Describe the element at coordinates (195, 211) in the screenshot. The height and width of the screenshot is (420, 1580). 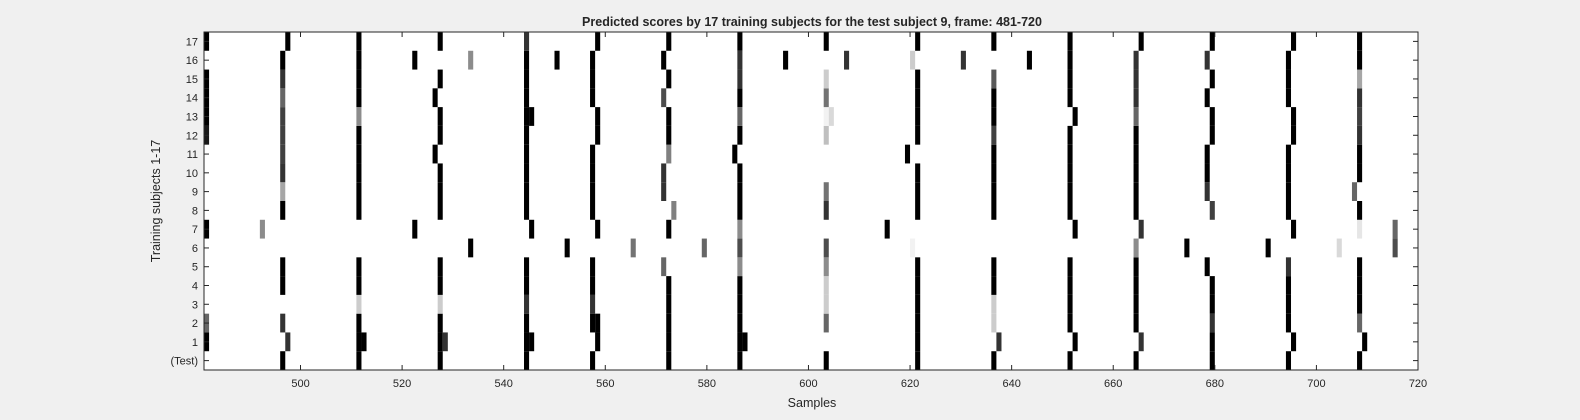
I see `y-tick-label: 8` at that location.